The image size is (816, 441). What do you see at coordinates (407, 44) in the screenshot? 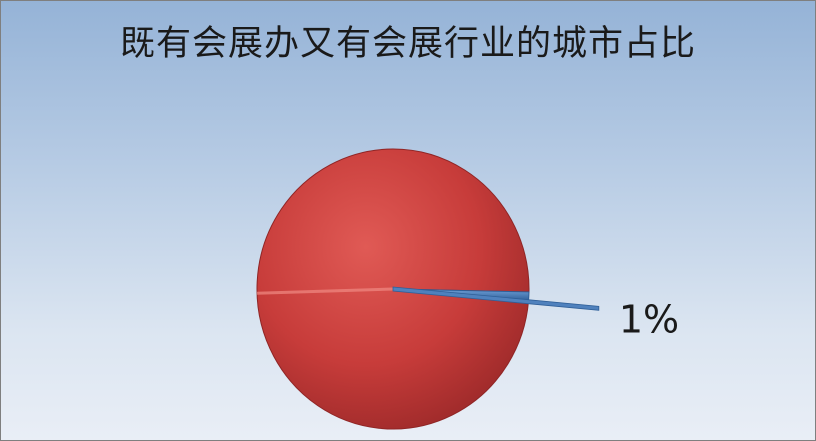
I see `chart-title: 既有会展办又有会展行业的城市占比` at bounding box center [407, 44].